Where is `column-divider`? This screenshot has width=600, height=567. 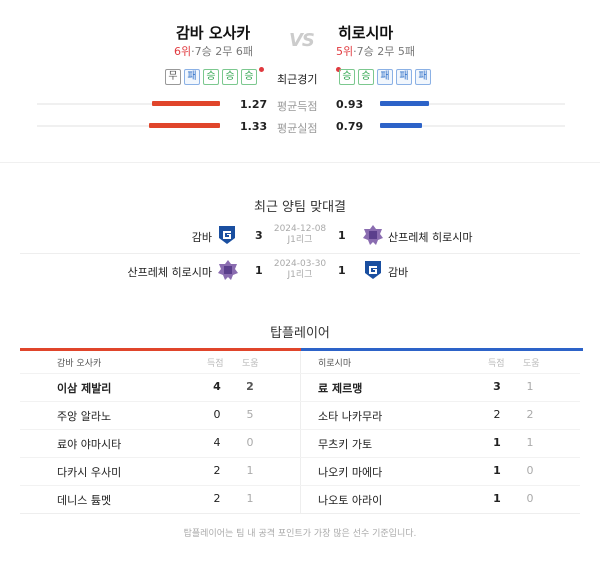 column-divider is located at coordinates (300, 432).